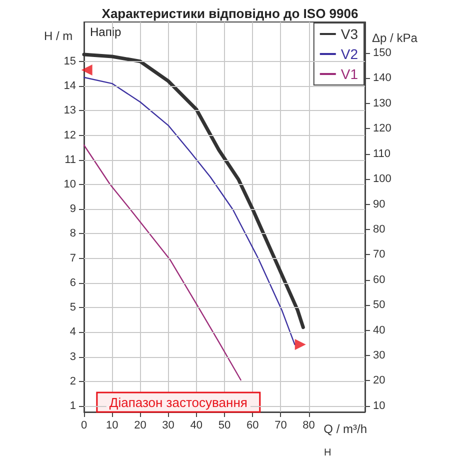  What do you see at coordinates (70, 86) in the screenshot?
I see `y-tick-label: 14` at bounding box center [70, 86].